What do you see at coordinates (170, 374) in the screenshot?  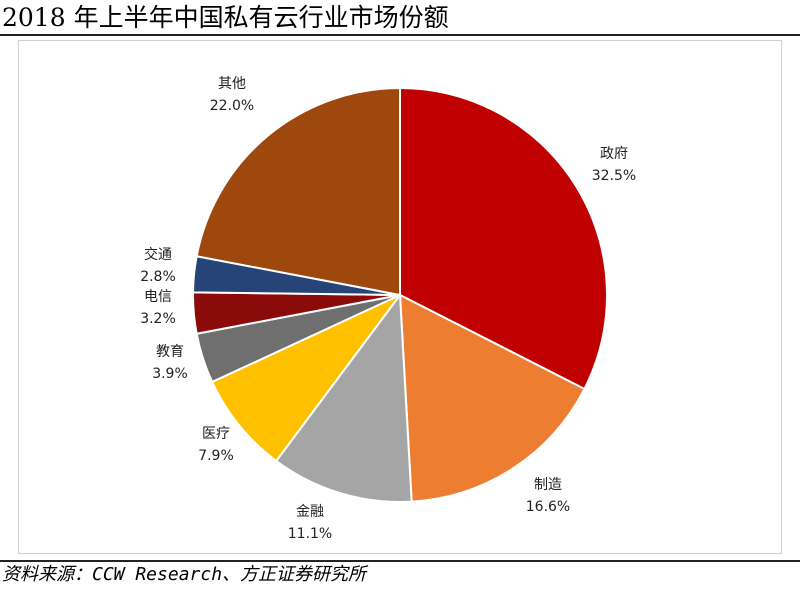 I see `slice-value-label-4: 3.9%` at bounding box center [170, 374].